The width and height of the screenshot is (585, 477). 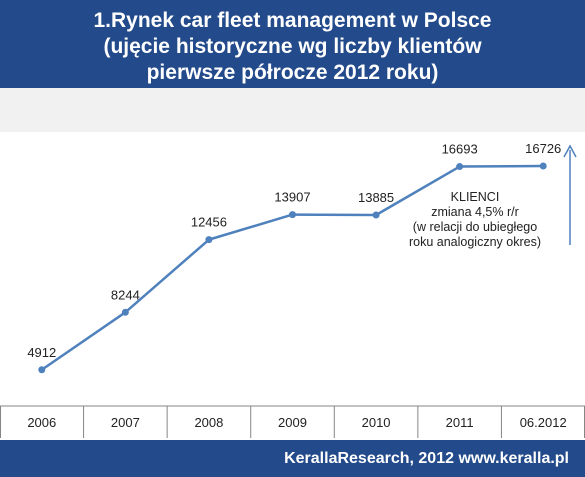 What do you see at coordinates (292, 197) in the screenshot?
I see `data-label: 13907` at bounding box center [292, 197].